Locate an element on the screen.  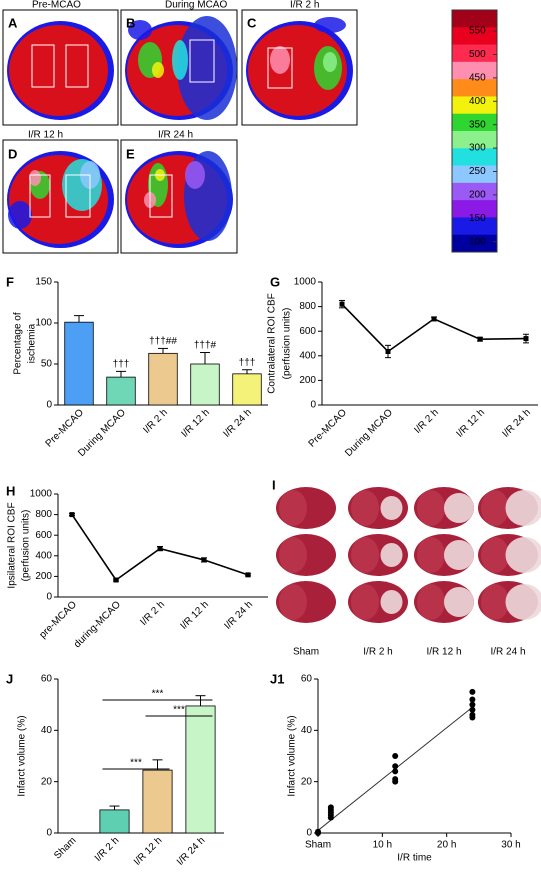
colorbar-label: 450 is located at coordinates (477, 78).